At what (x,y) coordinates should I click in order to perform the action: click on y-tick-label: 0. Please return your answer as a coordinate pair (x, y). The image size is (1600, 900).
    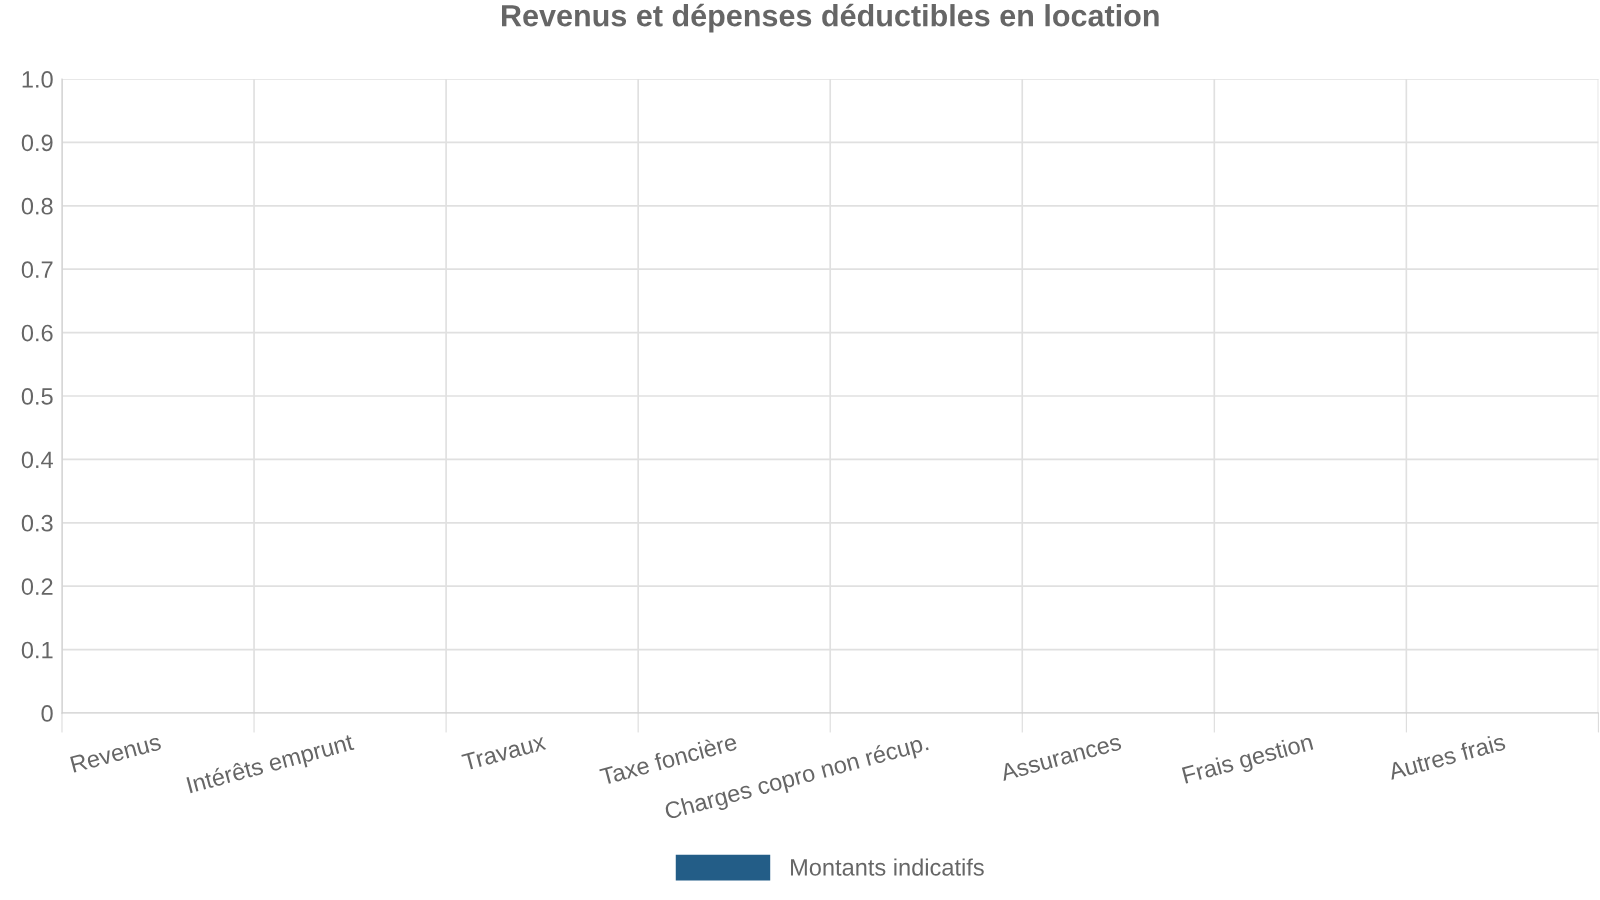
    Looking at the image, I should click on (47, 713).